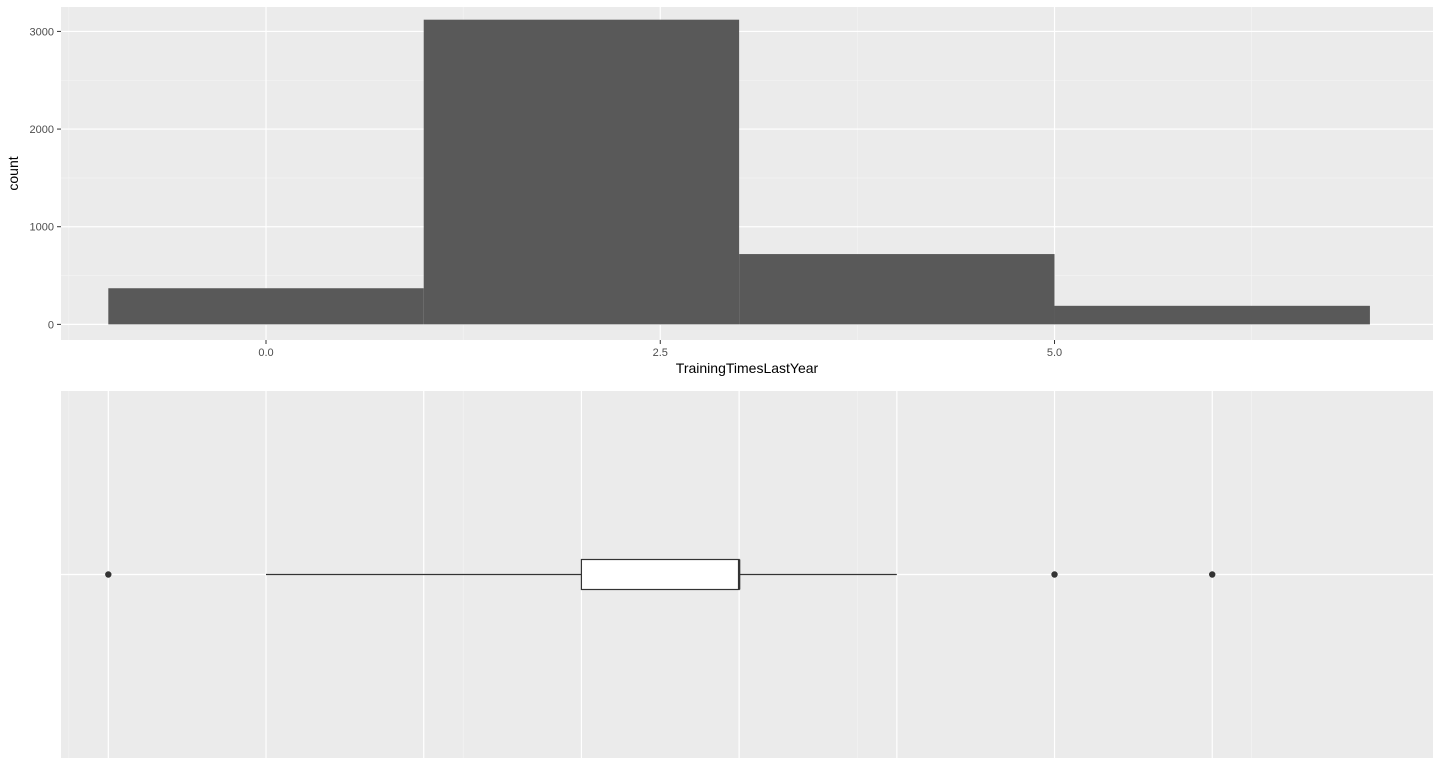 The image size is (1440, 768). I want to click on boxplot-marks, so click(660, 574).